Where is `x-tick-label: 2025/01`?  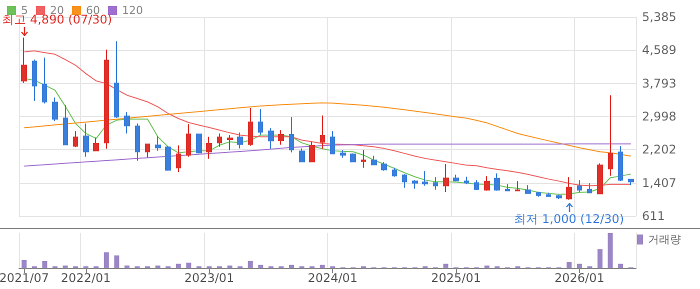
x-tick-label: 2025/01 is located at coordinates (456, 278).